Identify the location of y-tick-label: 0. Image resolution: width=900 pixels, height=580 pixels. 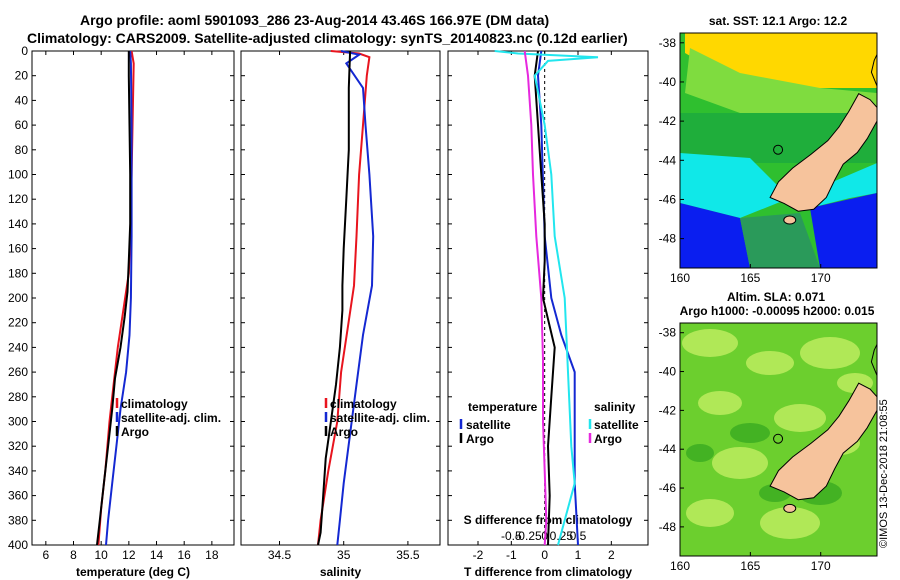
(24, 51).